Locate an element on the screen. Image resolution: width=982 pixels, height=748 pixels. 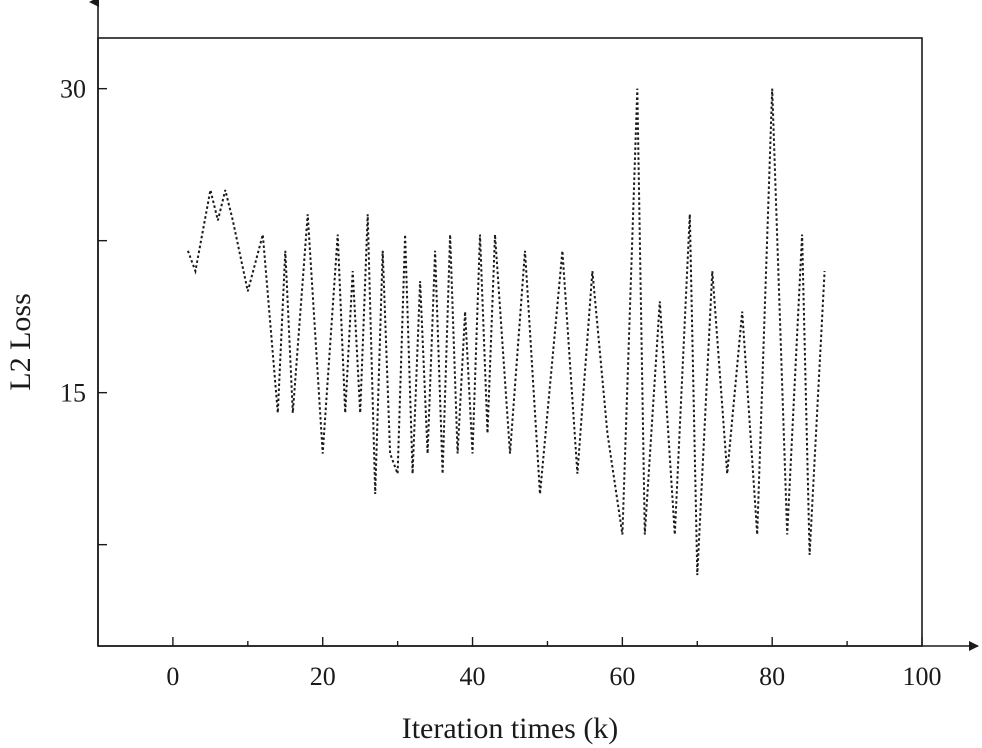
x-tick-label: 20 is located at coordinates (323, 676).